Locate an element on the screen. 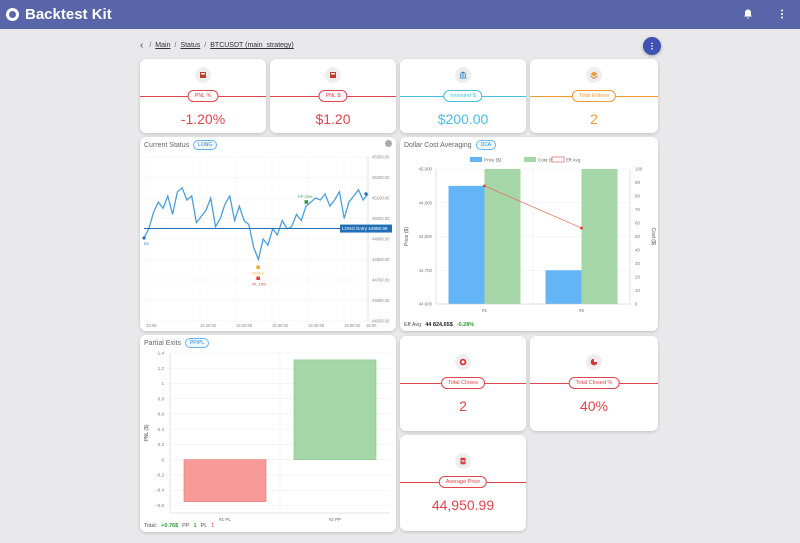 The image size is (800, 543). y2-tick-label: 0 is located at coordinates (636, 304).